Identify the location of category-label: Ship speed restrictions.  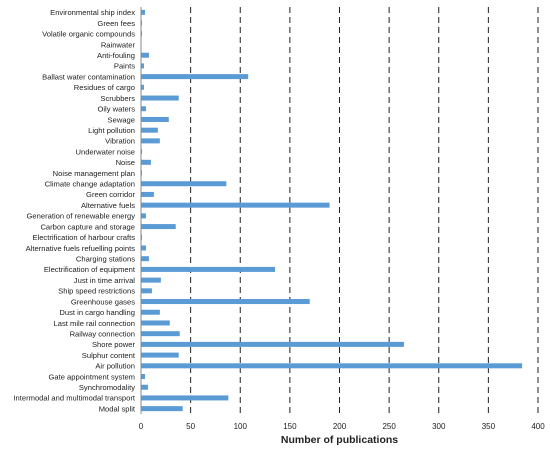
(96, 291).